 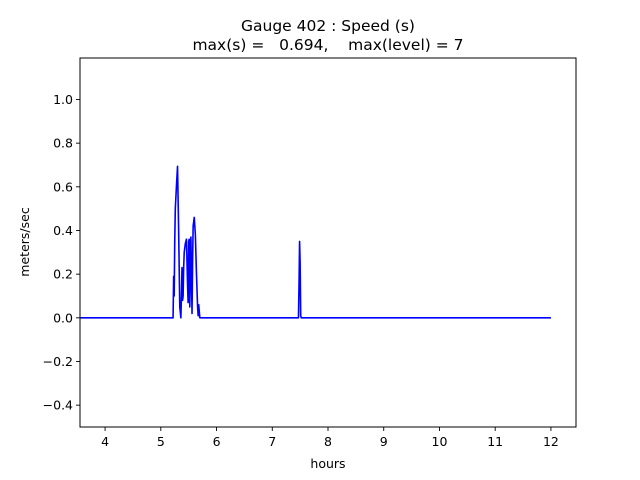 I want to click on x-tick-label-4: 4, so click(x=105, y=441).